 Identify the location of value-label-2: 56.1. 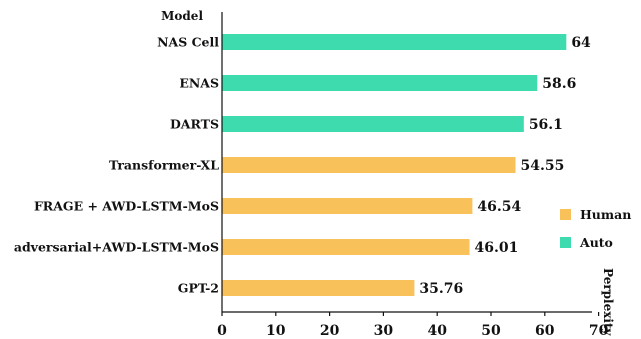
(546, 125).